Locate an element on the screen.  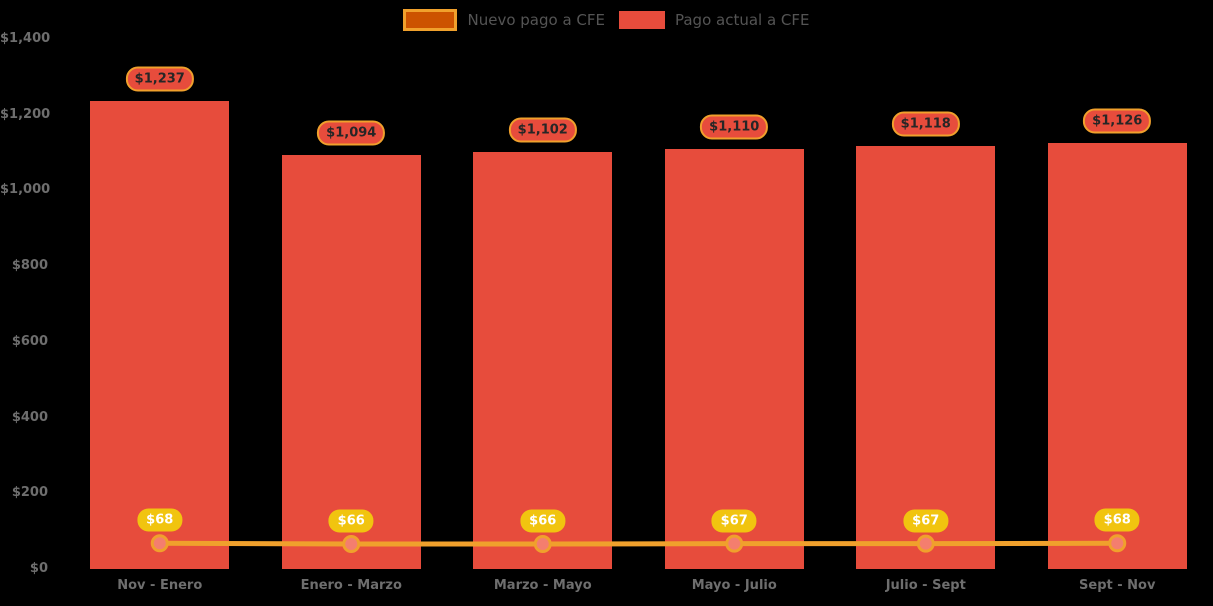
y-axis-tick-label: $1,000 is located at coordinates (25, 190).